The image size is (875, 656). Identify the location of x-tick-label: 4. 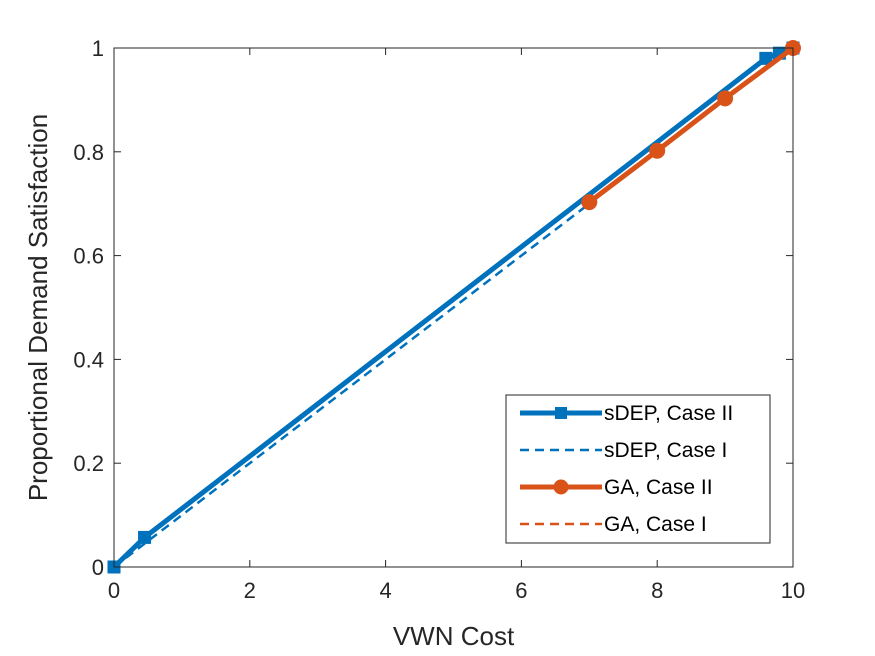
(385, 590).